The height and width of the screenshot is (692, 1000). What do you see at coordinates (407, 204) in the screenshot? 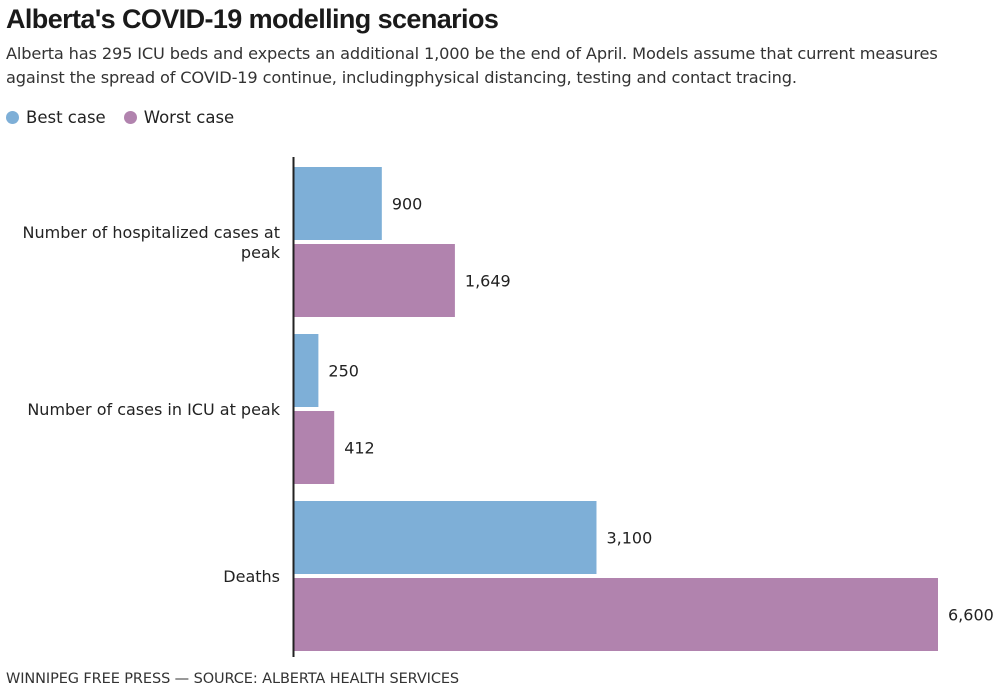
I see `value-label-best-case-0: 900` at bounding box center [407, 204].